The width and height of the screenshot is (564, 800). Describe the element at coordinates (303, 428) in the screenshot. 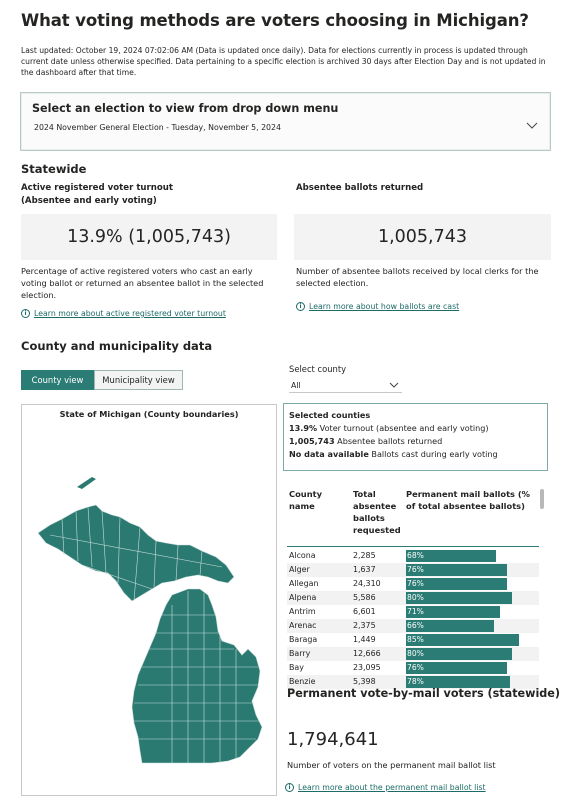

I see `selected-turnout-value: 13.9%` at that location.